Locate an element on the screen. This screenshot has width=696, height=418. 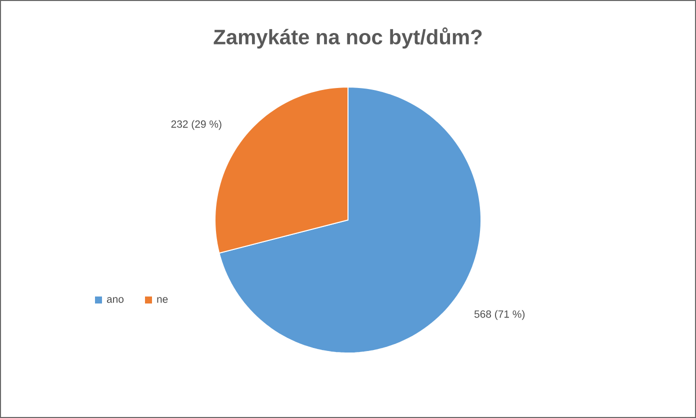
chart-title: Zamykáte na noc byt/dům? is located at coordinates (348, 38).